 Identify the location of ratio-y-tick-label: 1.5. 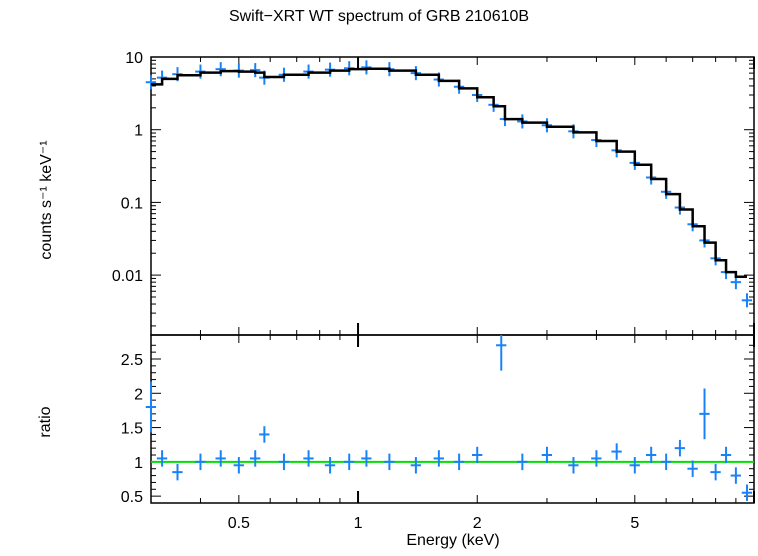
(132, 429).